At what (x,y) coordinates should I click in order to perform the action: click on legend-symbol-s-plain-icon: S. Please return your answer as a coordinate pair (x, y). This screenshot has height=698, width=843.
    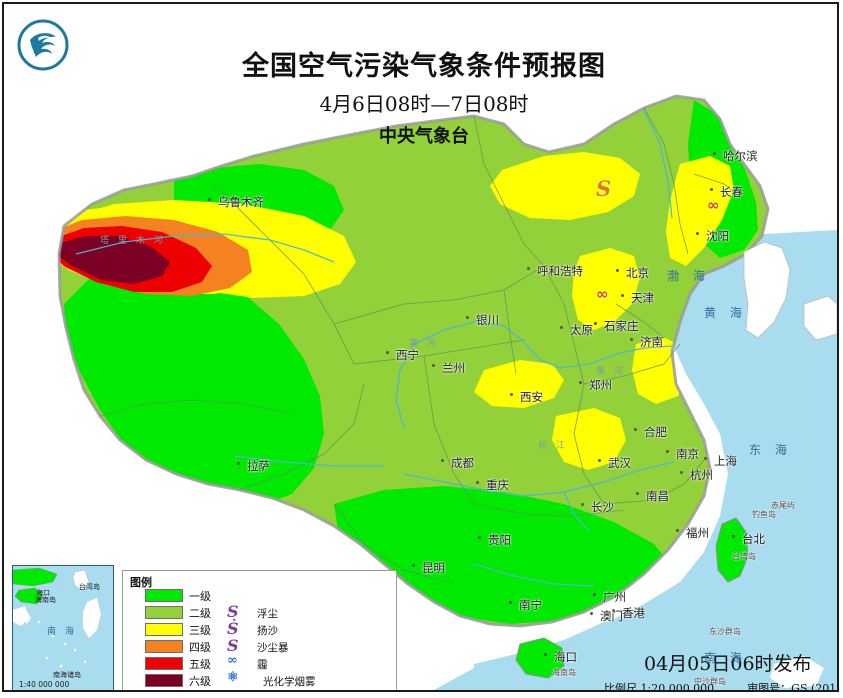
    Looking at the image, I should click on (233, 611).